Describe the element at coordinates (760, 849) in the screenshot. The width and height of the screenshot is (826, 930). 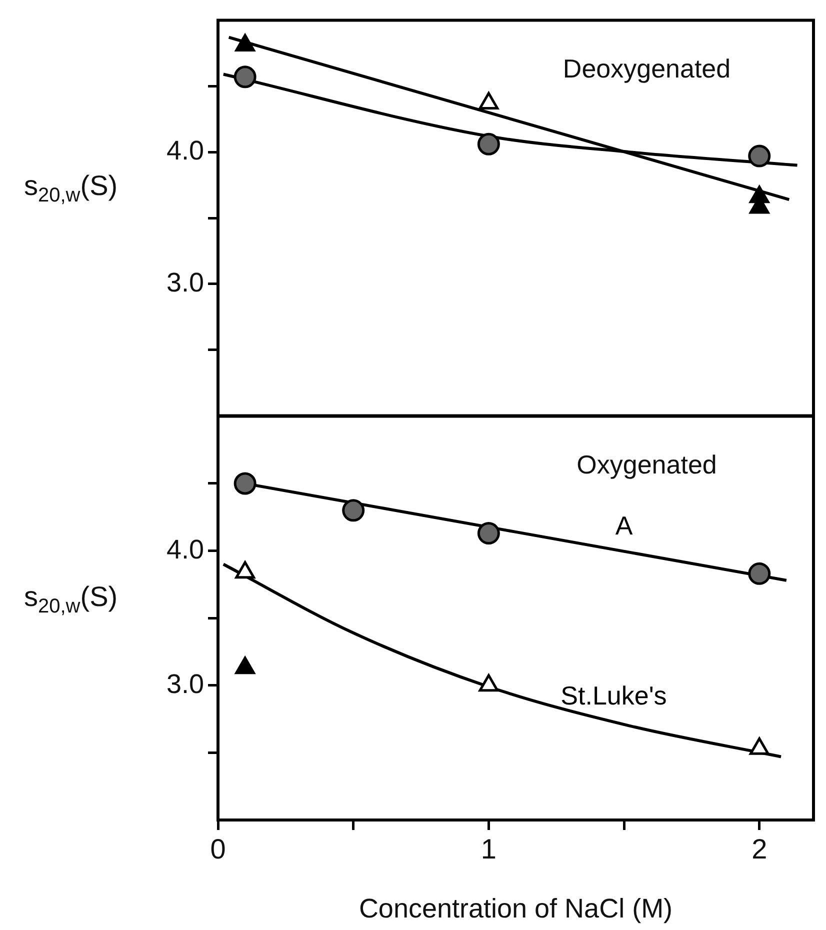
I see `x-tick-label: 2` at that location.